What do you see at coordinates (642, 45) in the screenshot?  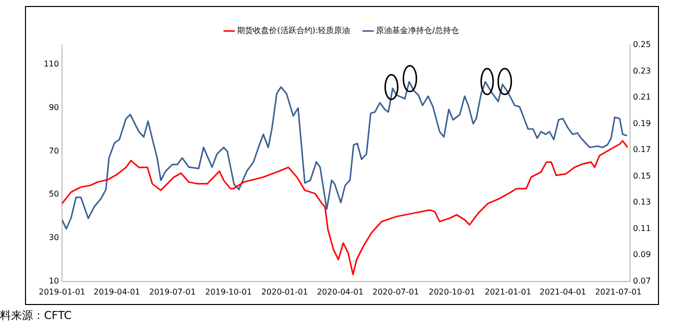 I see `y2-tick-label: 0.25` at bounding box center [642, 45].